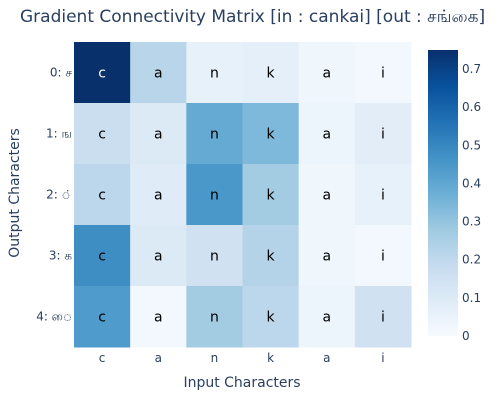  I want to click on cell-label-r3-c5: i, so click(383, 257).